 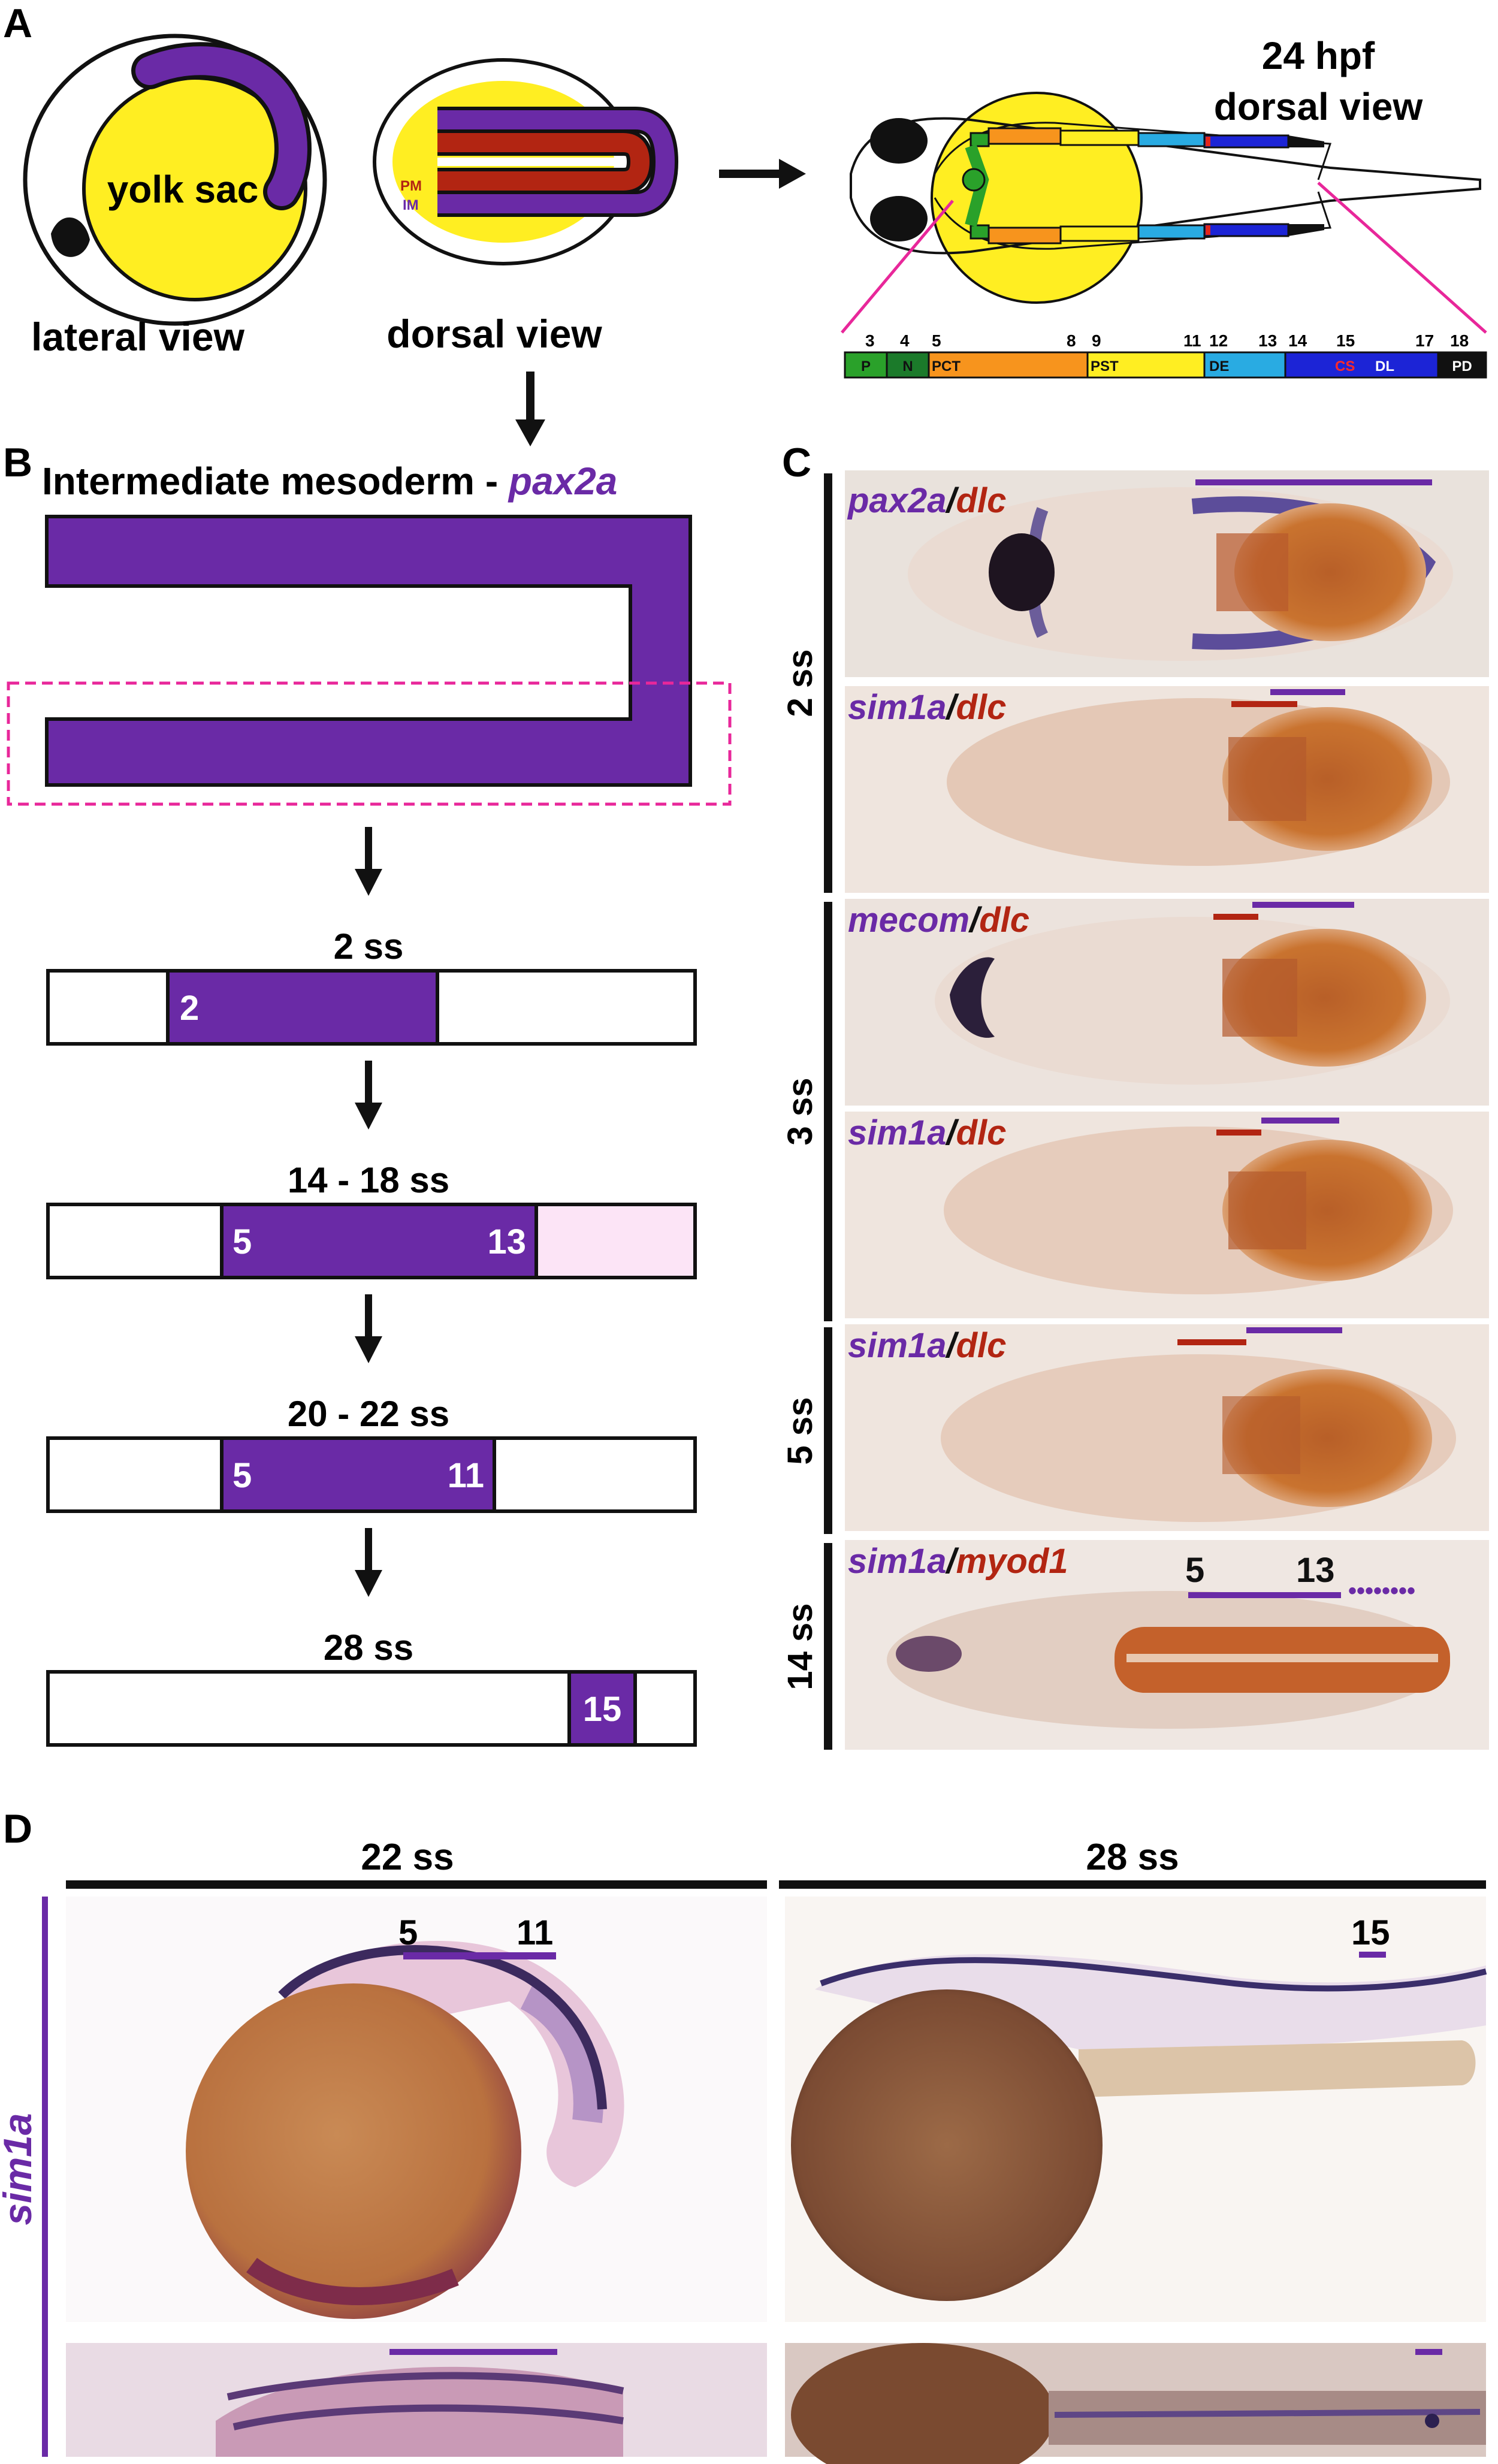 I want to click on col1-number-11: 11, so click(x=535, y=1932).